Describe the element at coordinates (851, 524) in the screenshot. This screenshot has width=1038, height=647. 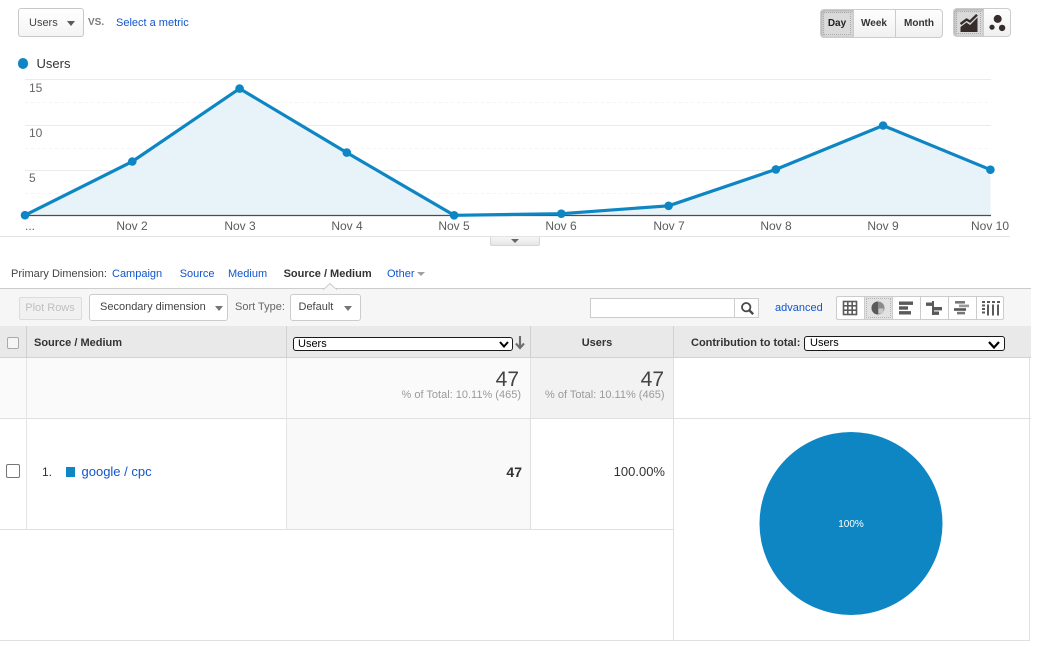
I see `svg-text: 100%` at that location.